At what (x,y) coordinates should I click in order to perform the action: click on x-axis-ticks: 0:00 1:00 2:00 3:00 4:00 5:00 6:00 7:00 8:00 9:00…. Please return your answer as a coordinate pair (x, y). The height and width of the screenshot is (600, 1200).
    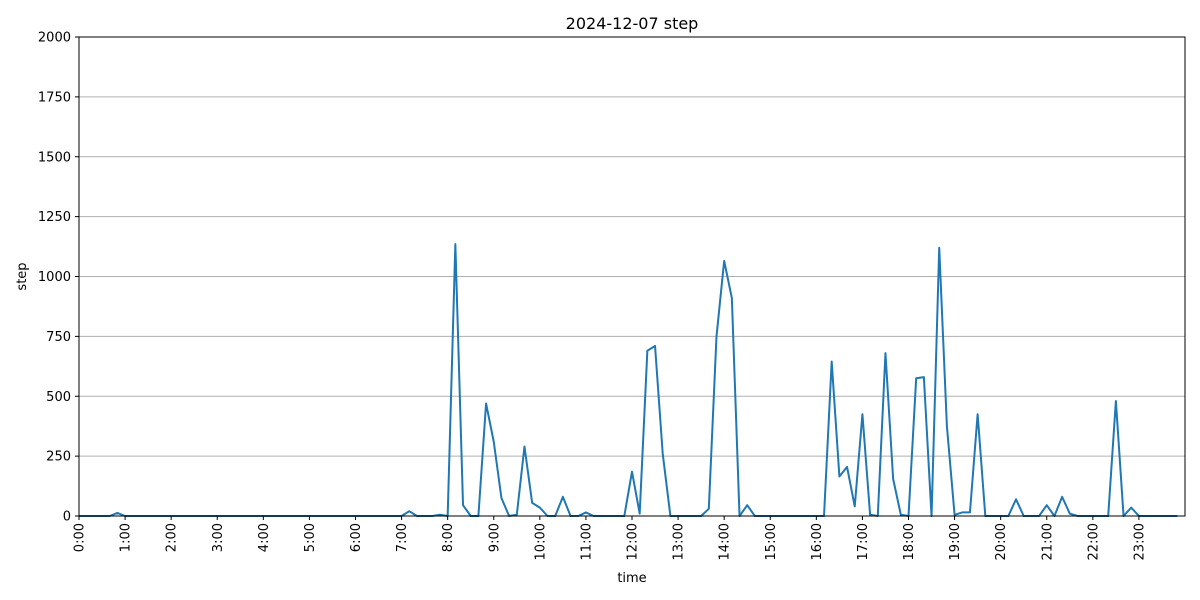
    Looking at the image, I should click on (610, 538).